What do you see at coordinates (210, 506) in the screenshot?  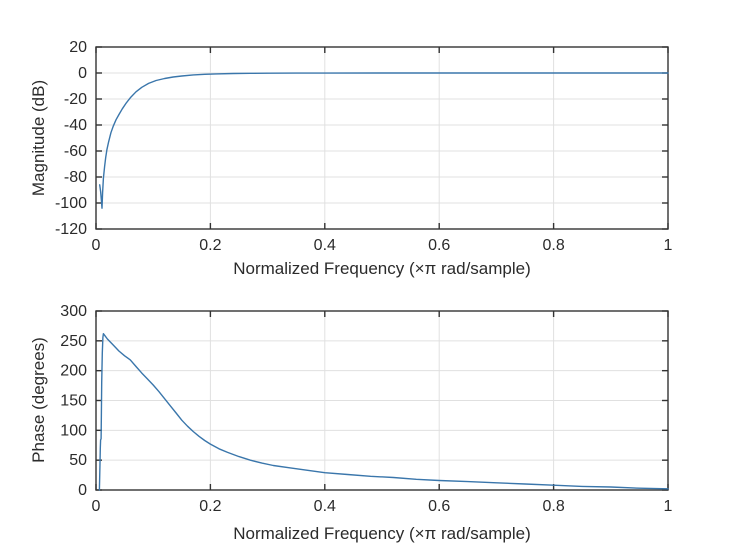 I see `phase-x-tick-label: 0.2` at bounding box center [210, 506].